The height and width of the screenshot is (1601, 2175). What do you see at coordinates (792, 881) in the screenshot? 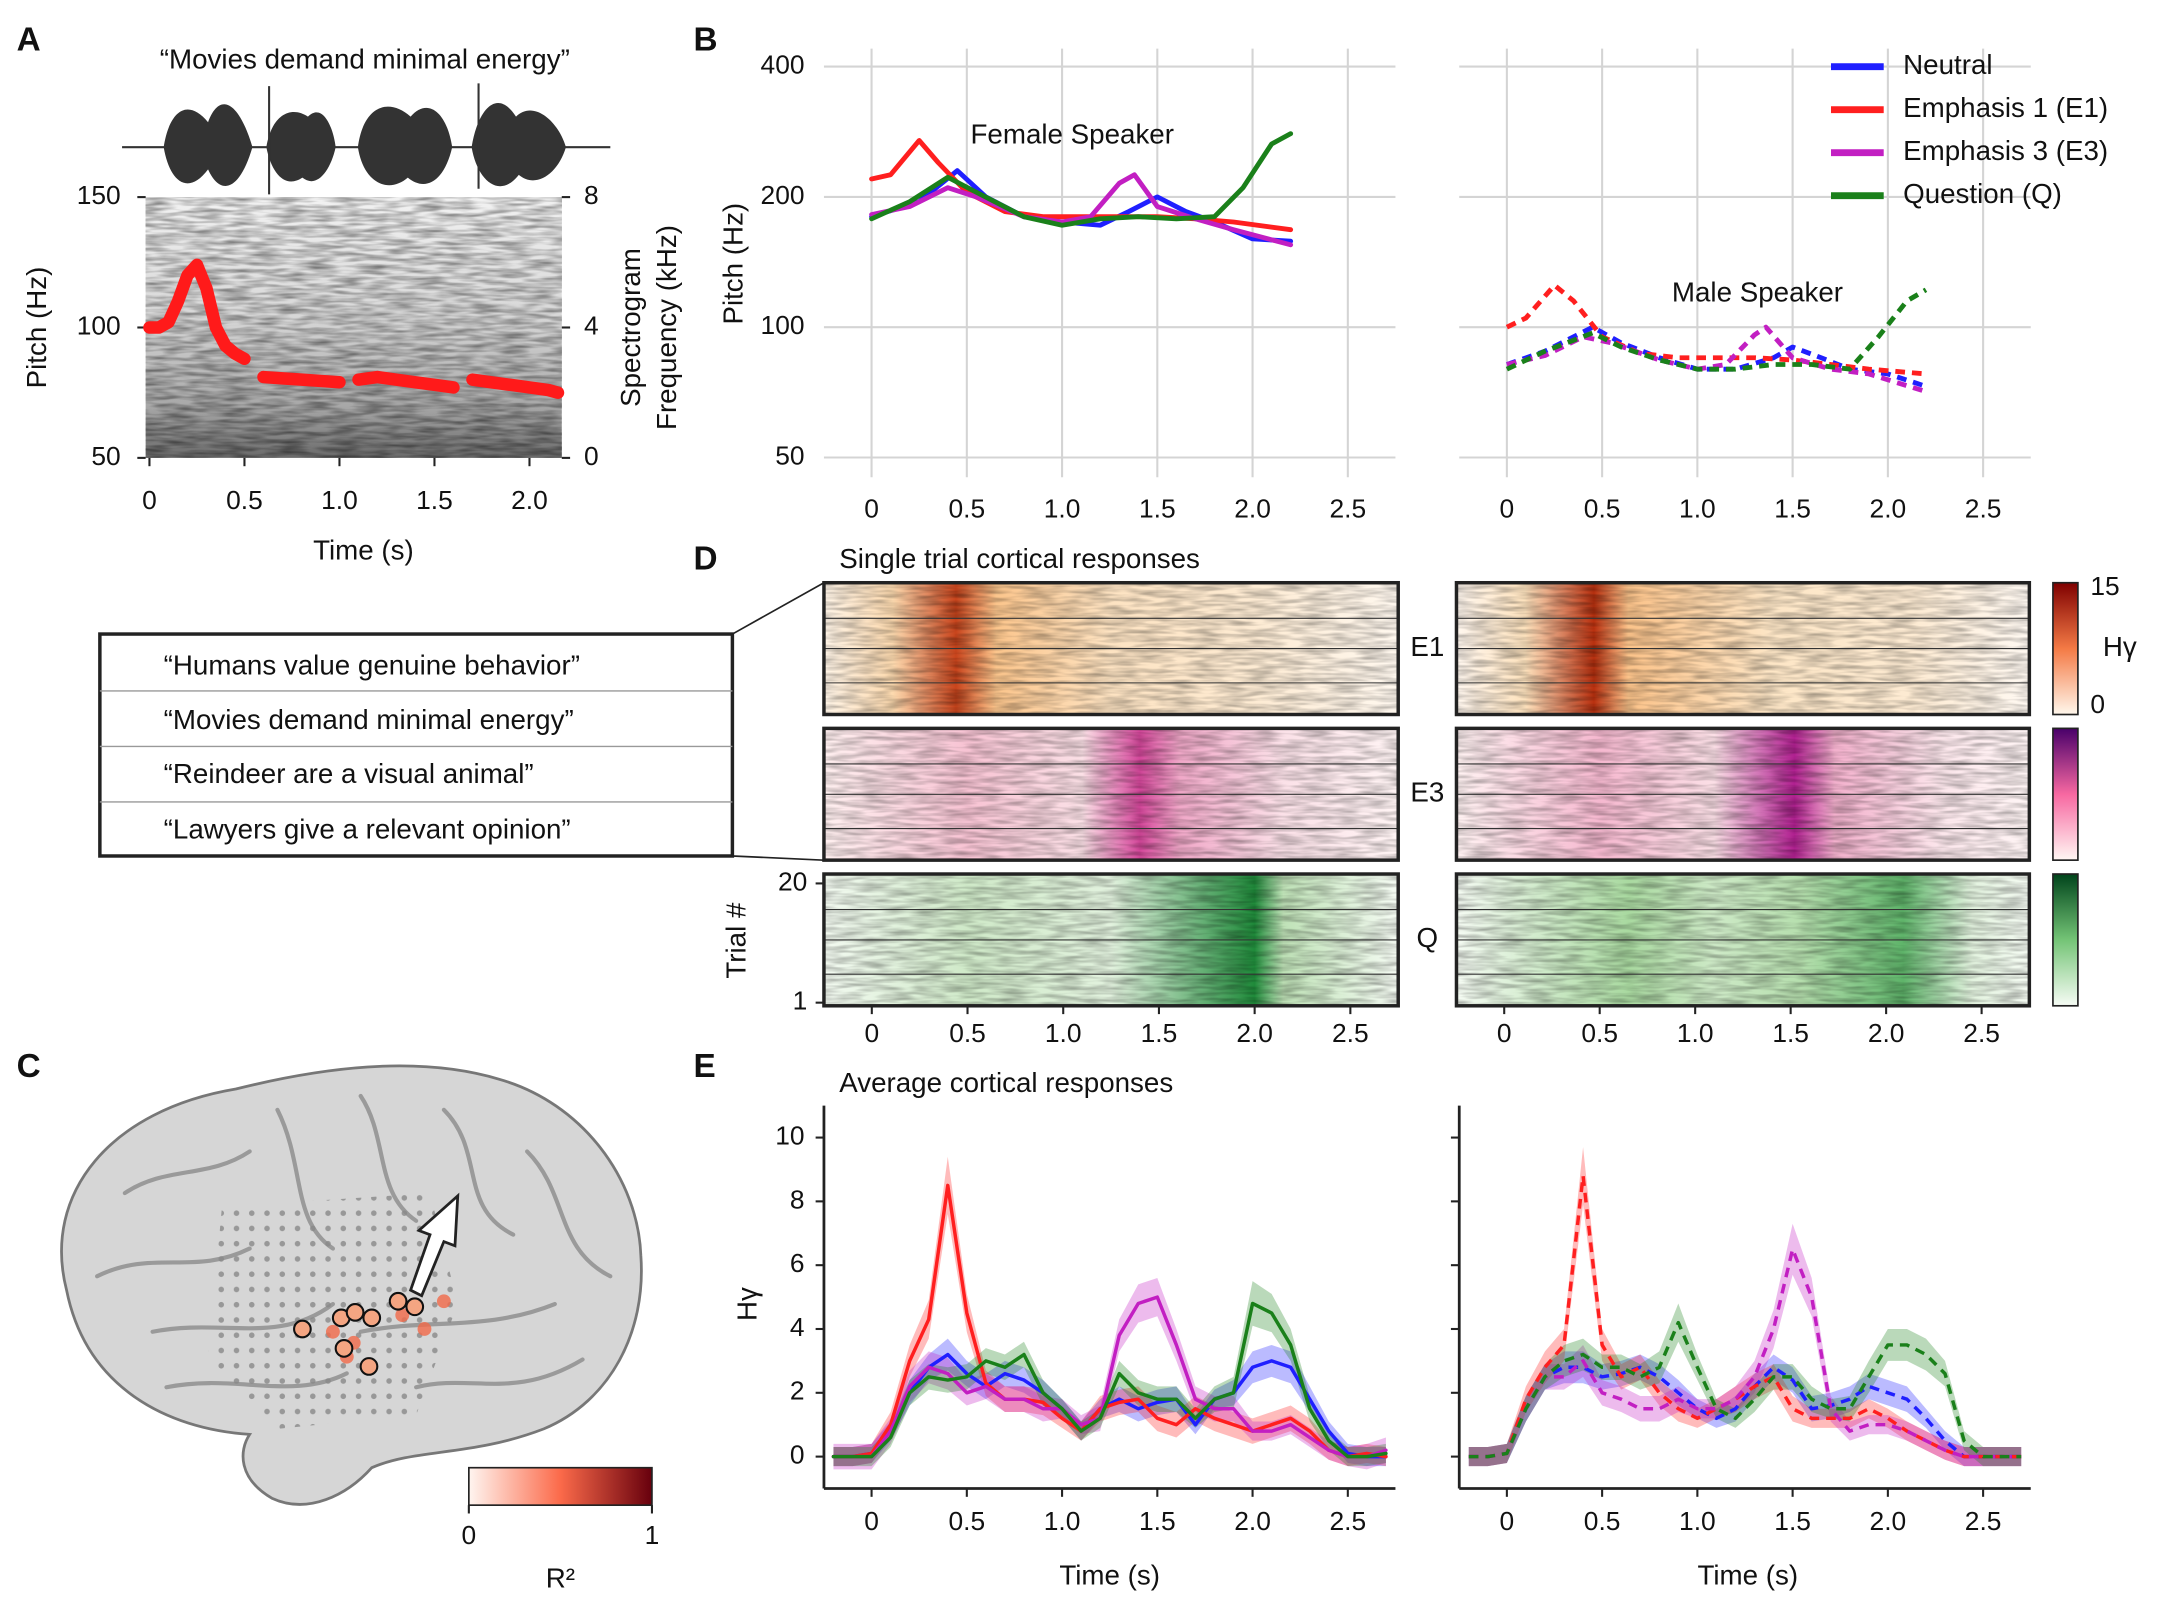
I see `y-tick-label: 20` at bounding box center [792, 881].